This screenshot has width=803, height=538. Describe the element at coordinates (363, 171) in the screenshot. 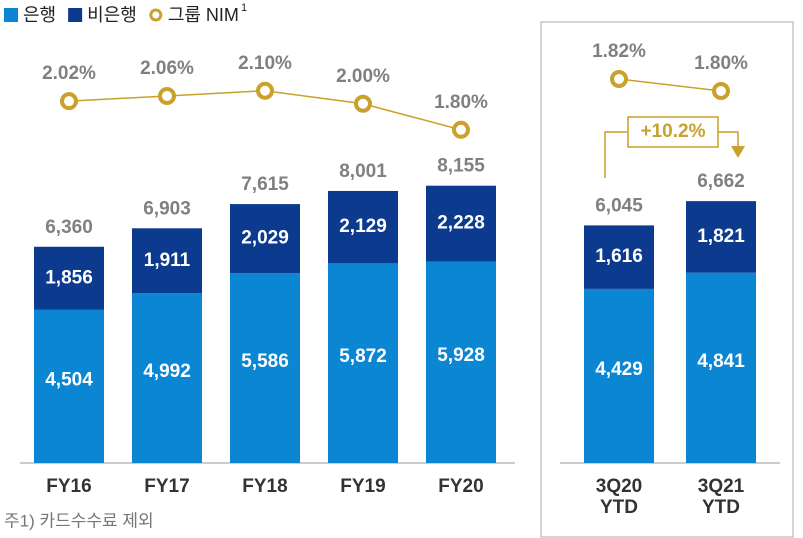

I see `total-label: 8,001` at that location.